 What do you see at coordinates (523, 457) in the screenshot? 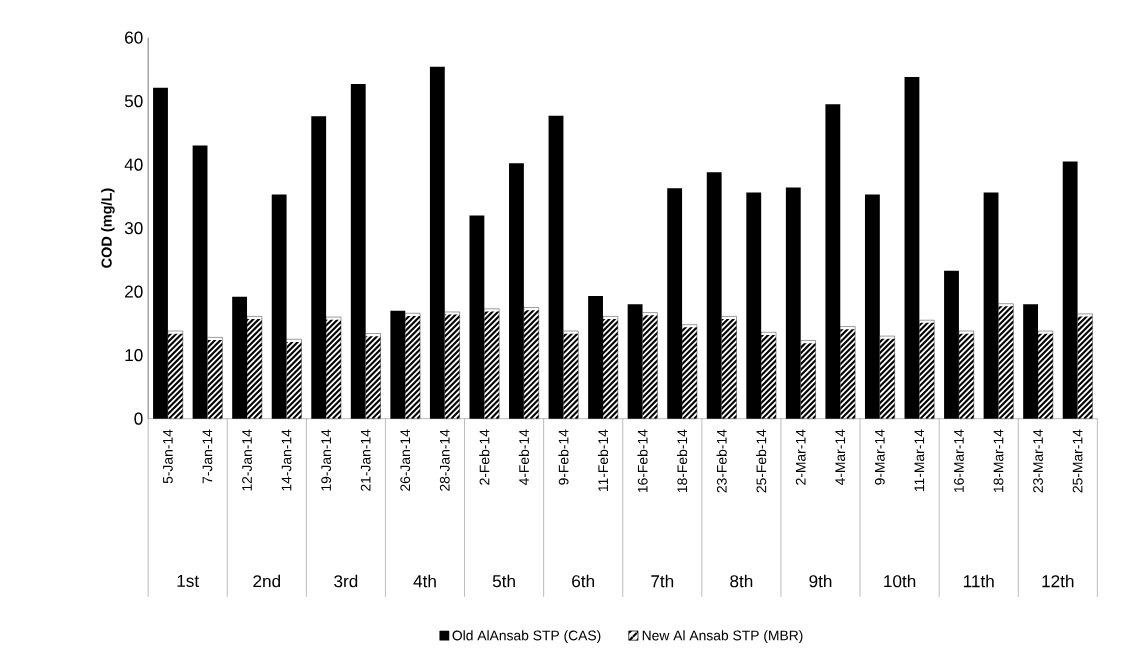
I see `x-tick-label: 4-Feb-14` at bounding box center [523, 457].